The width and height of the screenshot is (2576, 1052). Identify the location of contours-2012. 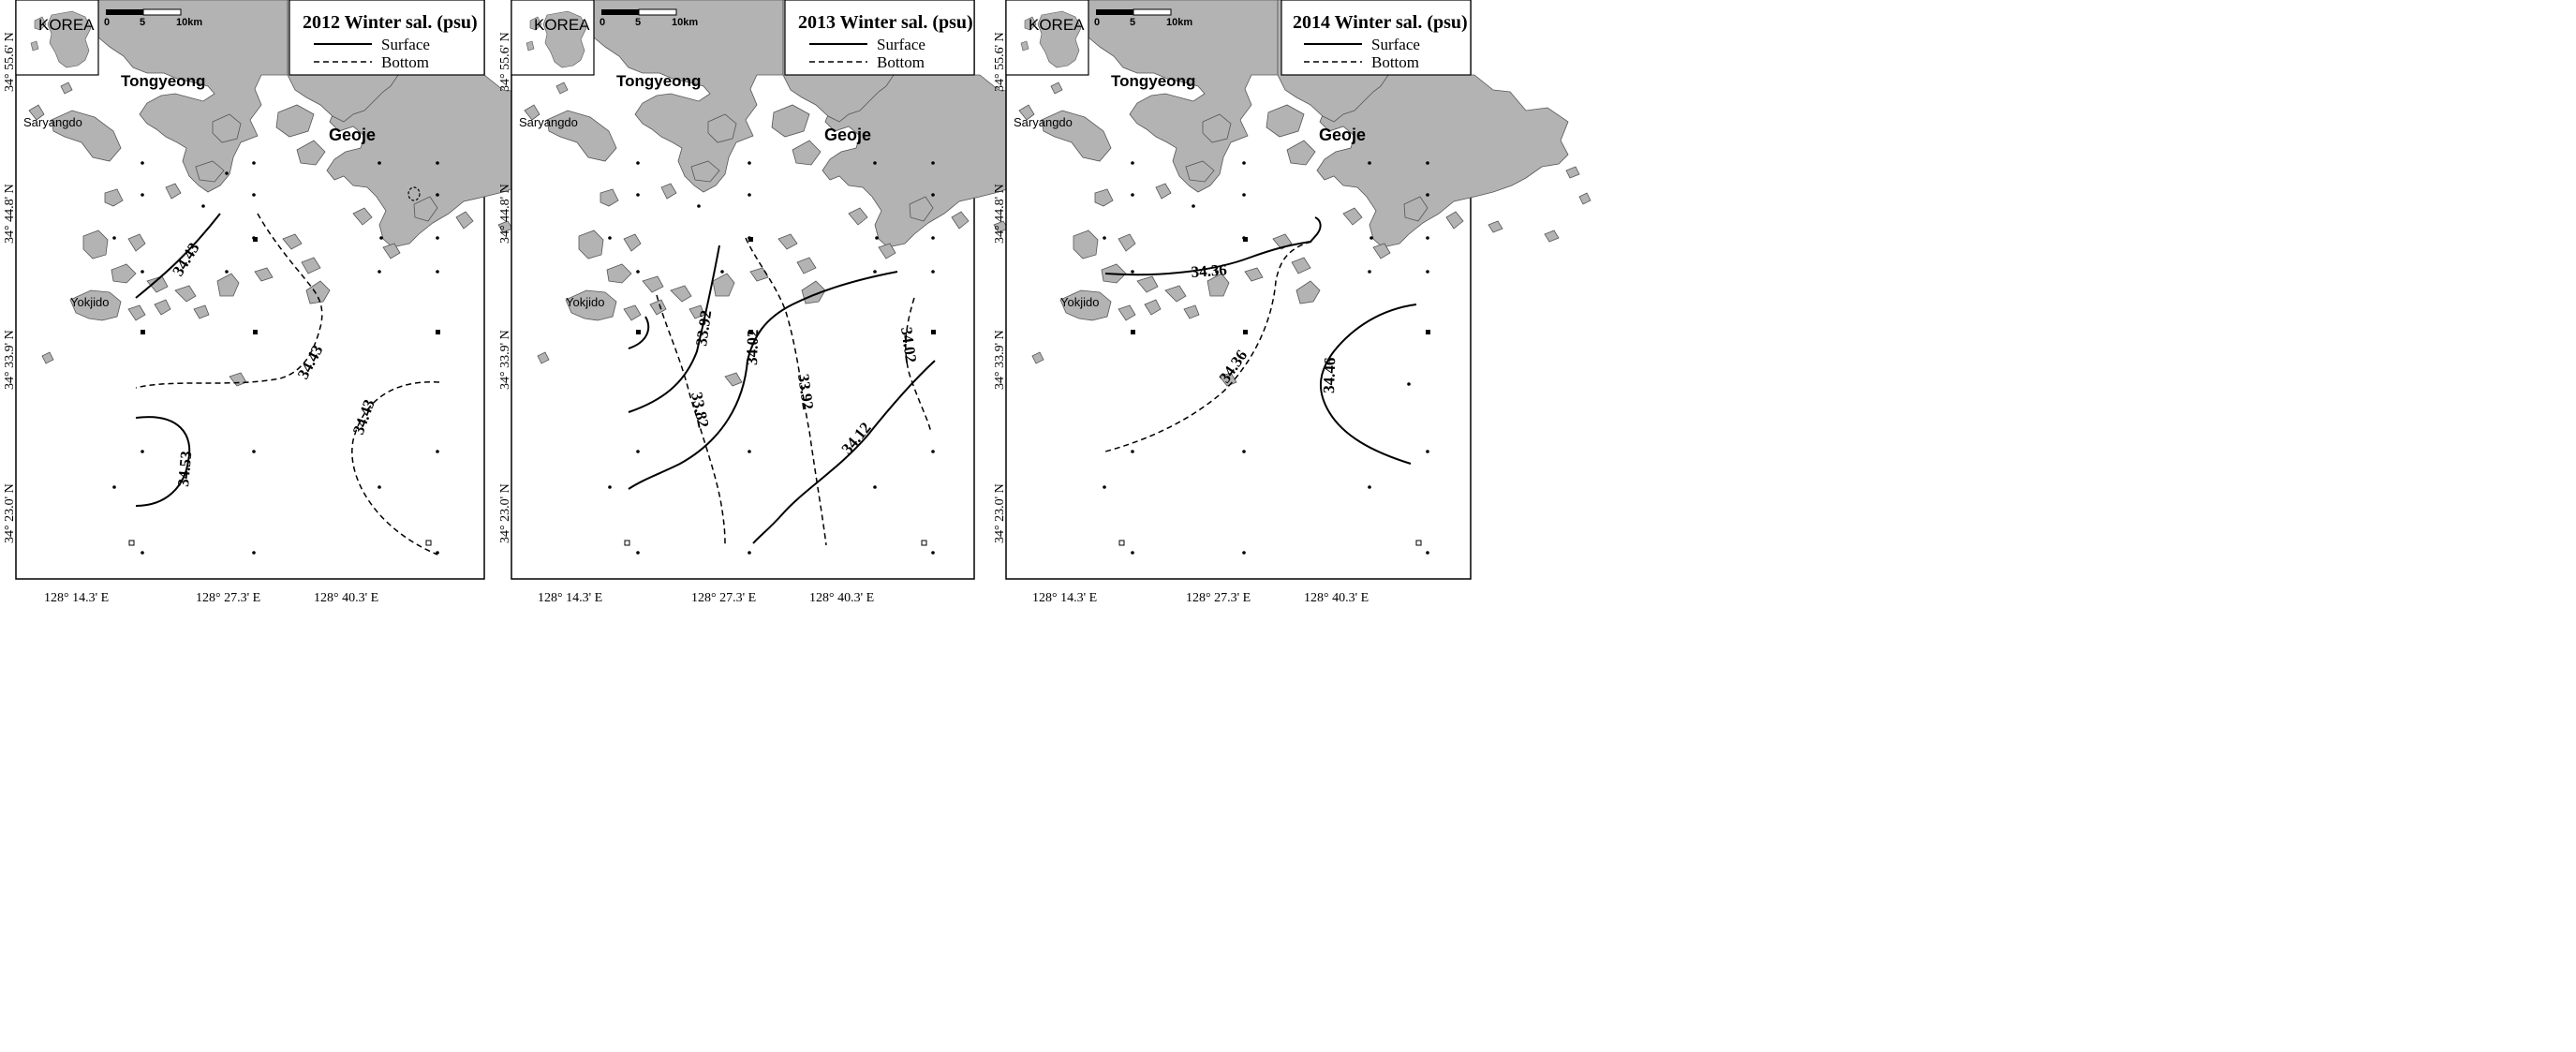
(288, 371).